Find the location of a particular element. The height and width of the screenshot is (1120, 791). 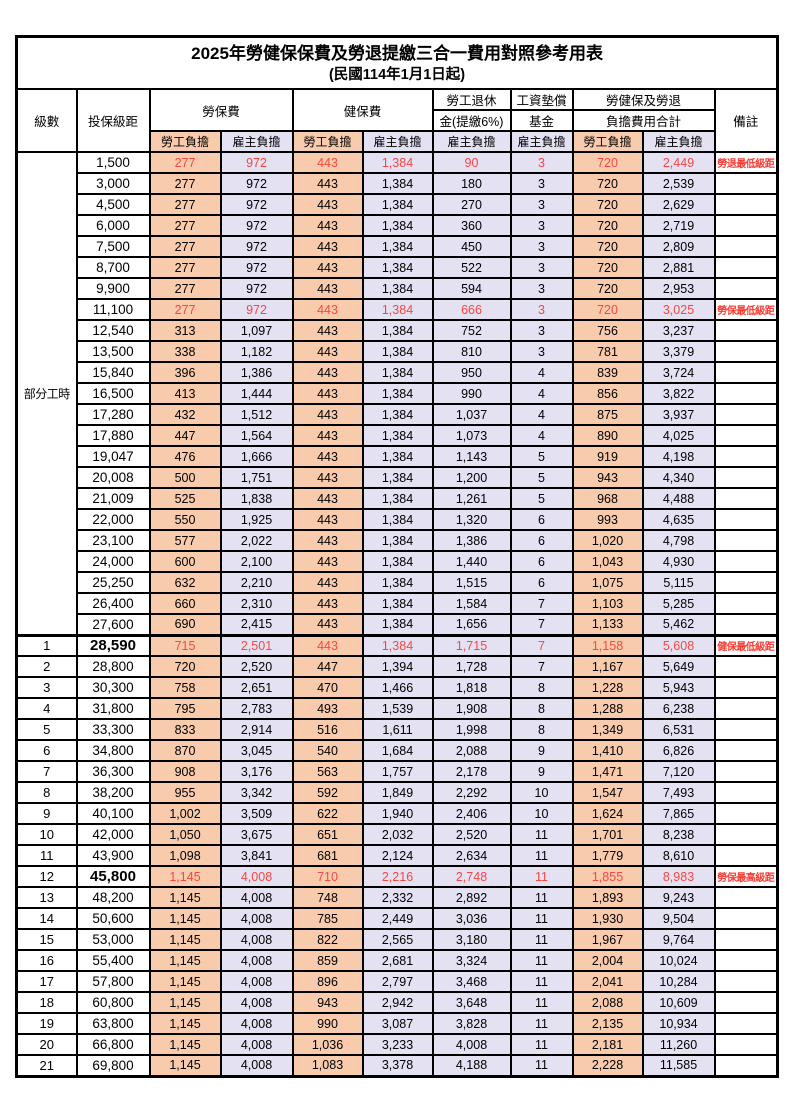

bracket-cell: 1,500 is located at coordinates (113, 162).